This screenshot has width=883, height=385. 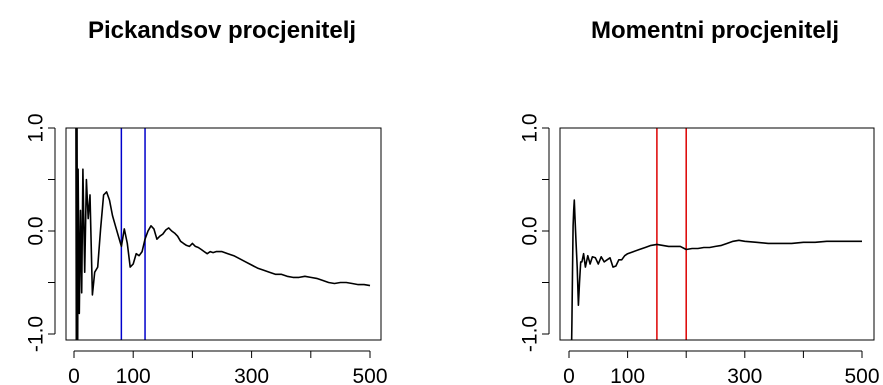 What do you see at coordinates (222, 30) in the screenshot?
I see `chart-title: Pickandsov procjenitelj` at bounding box center [222, 30].